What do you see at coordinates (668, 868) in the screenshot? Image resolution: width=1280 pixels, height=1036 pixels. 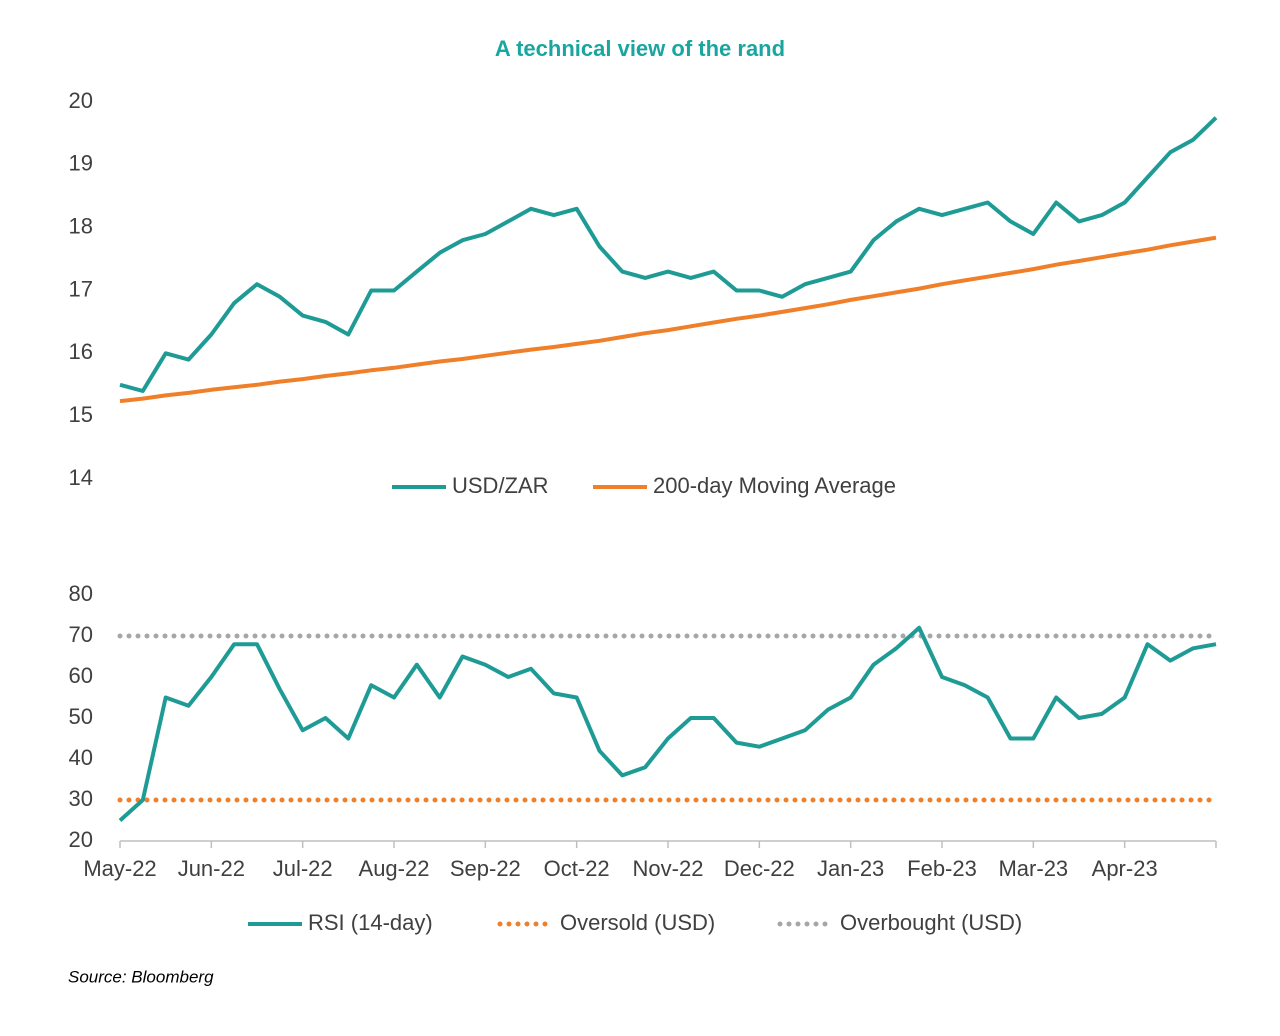 I see `x-tick-label: Nov-22` at bounding box center [668, 868].